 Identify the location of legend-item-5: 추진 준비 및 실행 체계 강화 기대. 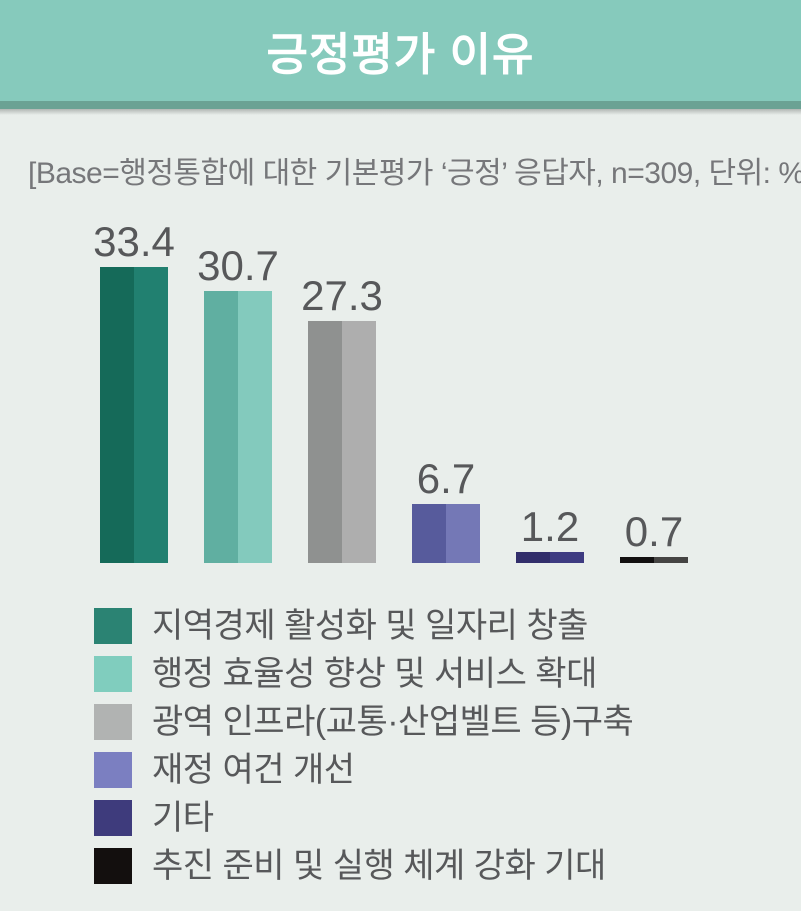
(350, 866).